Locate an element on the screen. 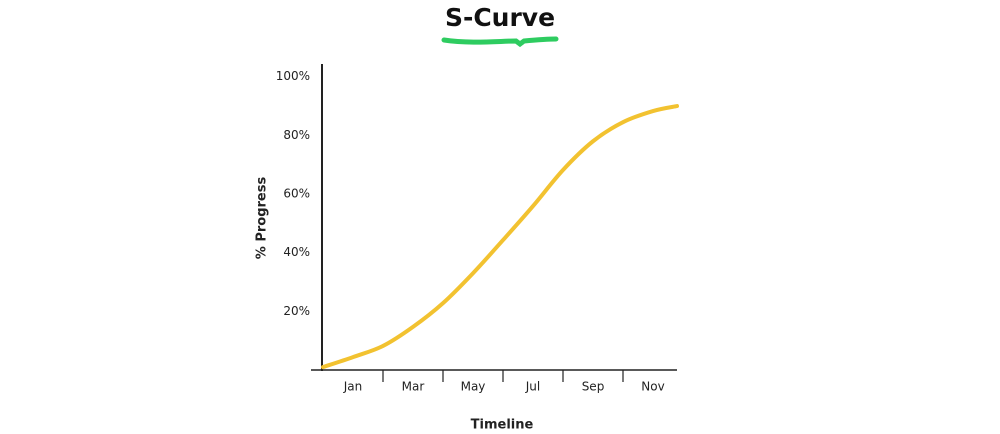  y-tick-label: 100% is located at coordinates (293, 76).